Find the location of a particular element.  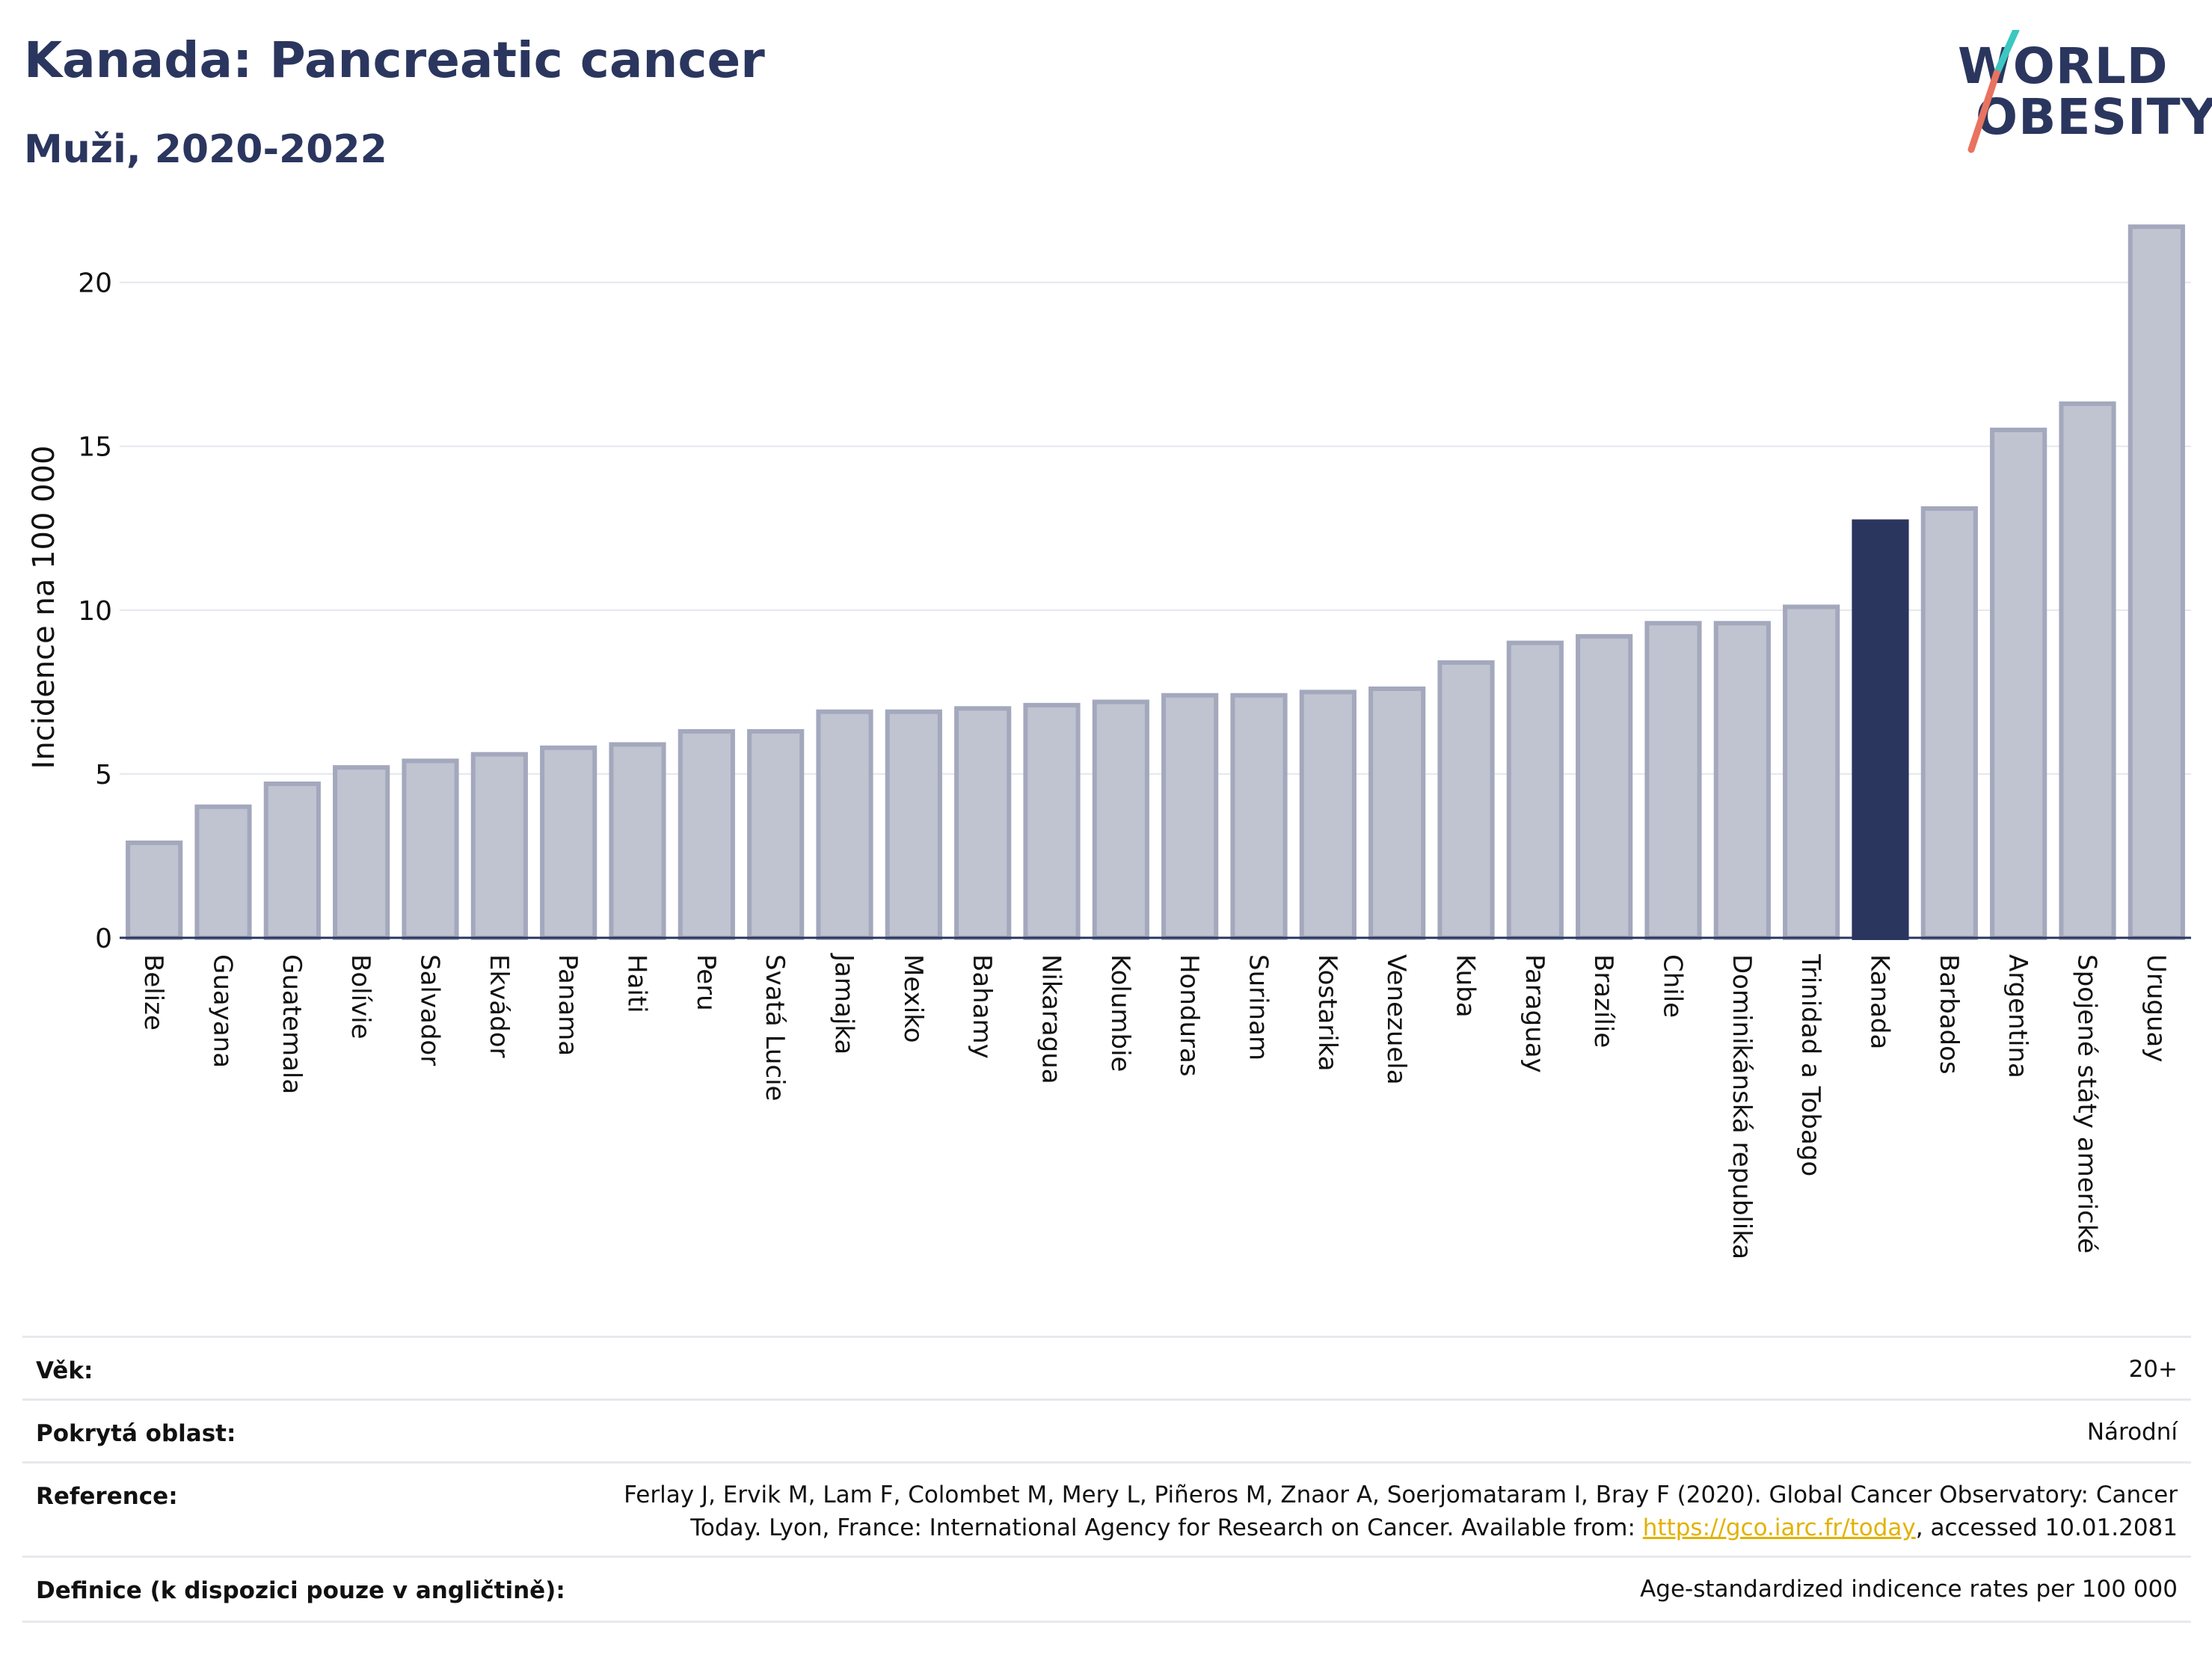

x-tick-label: Honduras is located at coordinates (1189, 1015).